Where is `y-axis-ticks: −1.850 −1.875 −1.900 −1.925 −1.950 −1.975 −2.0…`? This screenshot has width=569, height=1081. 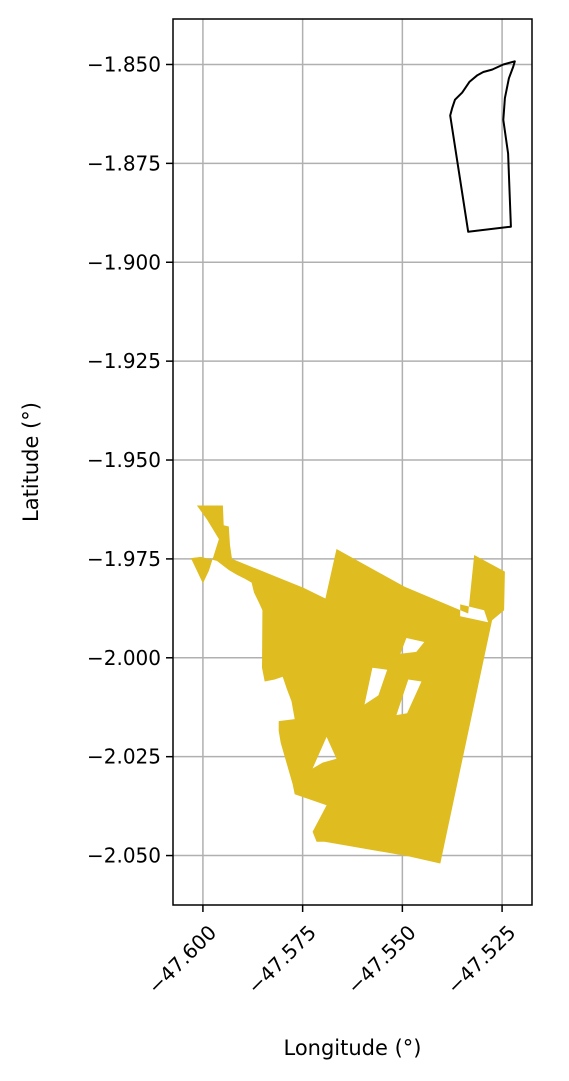
y-axis-ticks: −1.850 −1.875 −1.900 −1.925 −1.950 −1.975 −2.0… is located at coordinates (130, 460).